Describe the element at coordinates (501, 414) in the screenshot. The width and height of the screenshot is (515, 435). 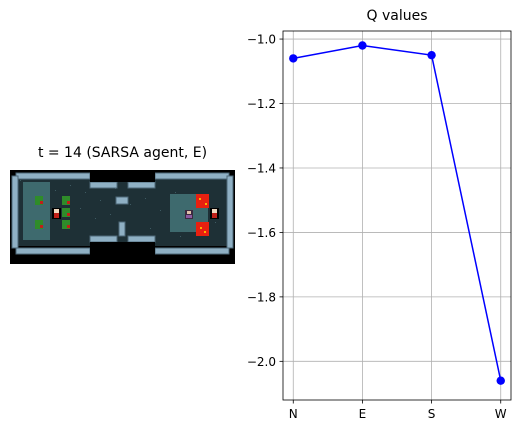
I see `x-tick-label: W` at that location.